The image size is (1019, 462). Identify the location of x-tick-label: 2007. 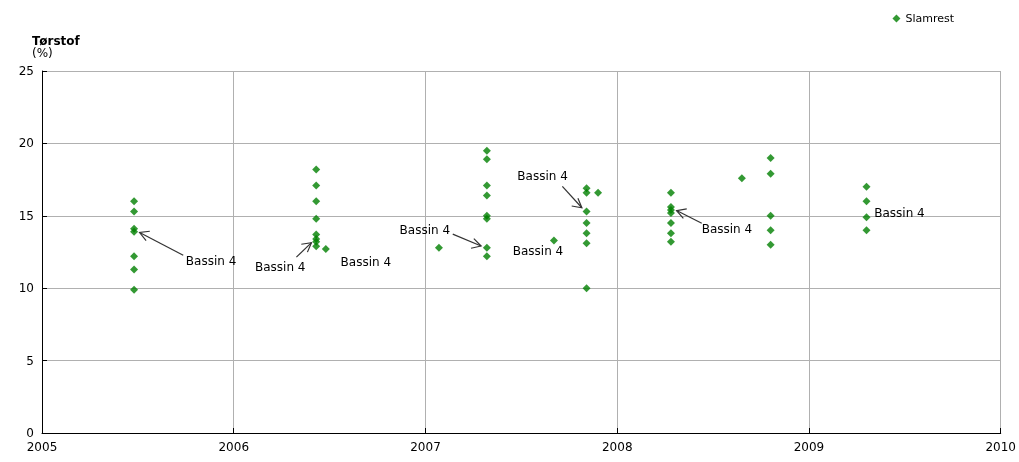
(425, 447).